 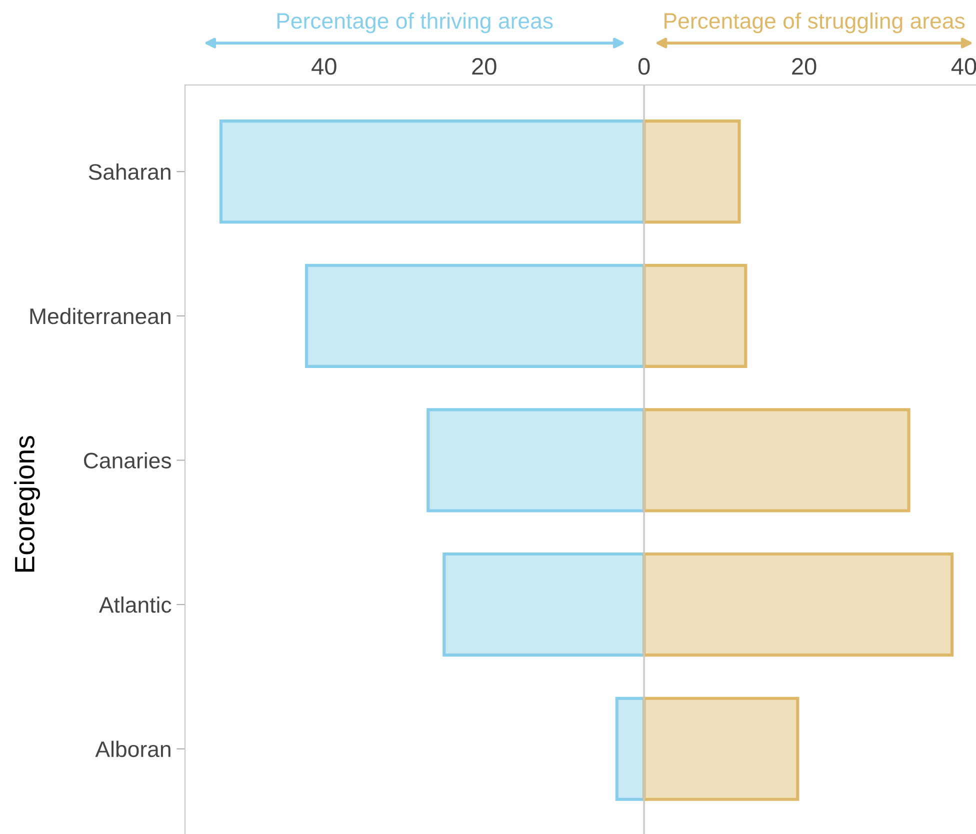 What do you see at coordinates (814, 23) in the screenshot?
I see `text: Percentage of struggling areas` at bounding box center [814, 23].